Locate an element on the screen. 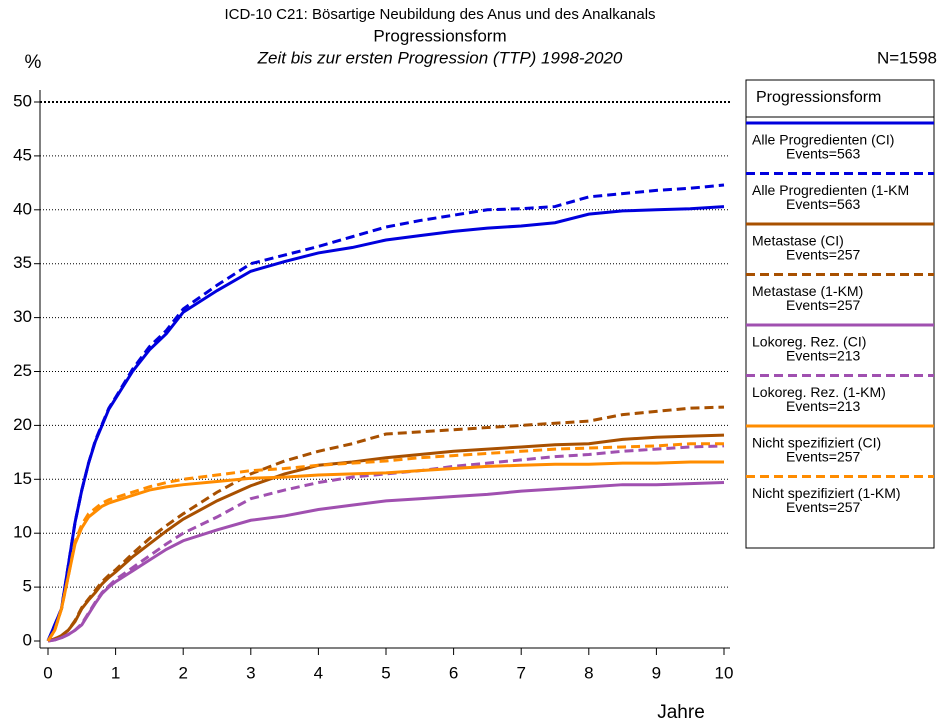 Image resolution: width=940 pixels, height=726 pixels. n-label: N=1598 is located at coordinates (907, 57).